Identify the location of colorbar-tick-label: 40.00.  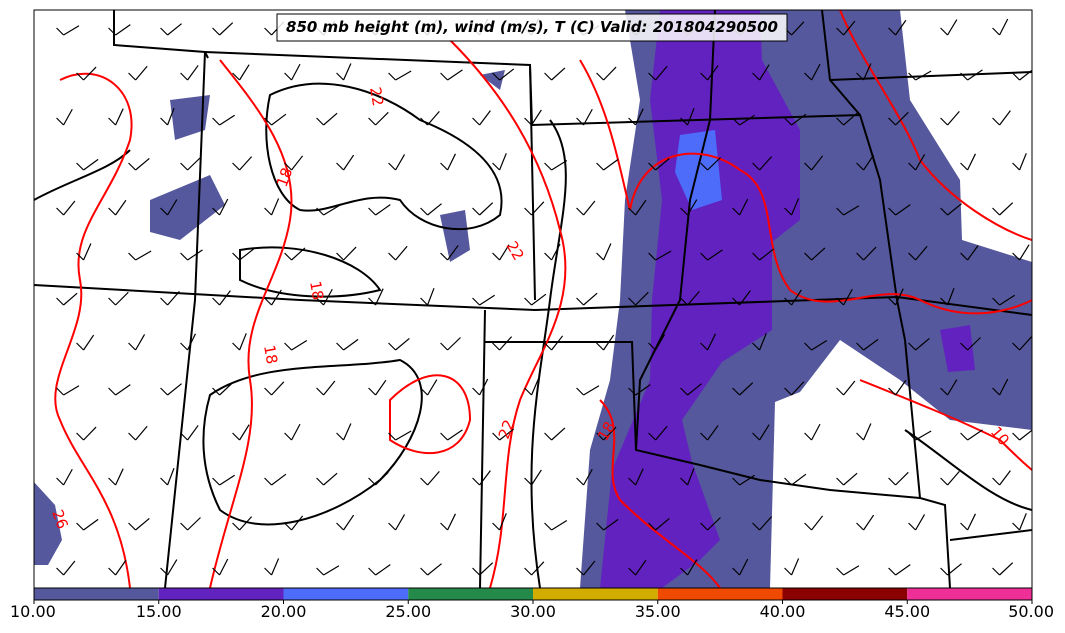
(783, 611).